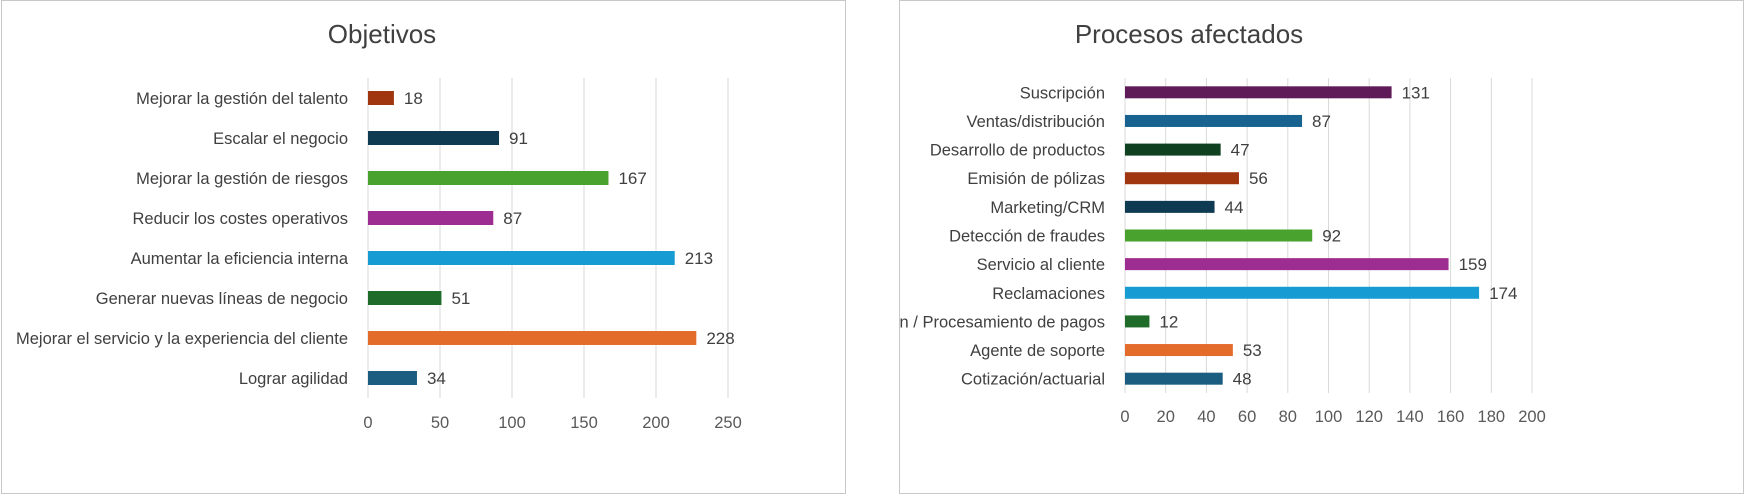 The height and width of the screenshot is (496, 1745). What do you see at coordinates (1189, 34) in the screenshot?
I see `chart-title: Procesos afectados` at bounding box center [1189, 34].